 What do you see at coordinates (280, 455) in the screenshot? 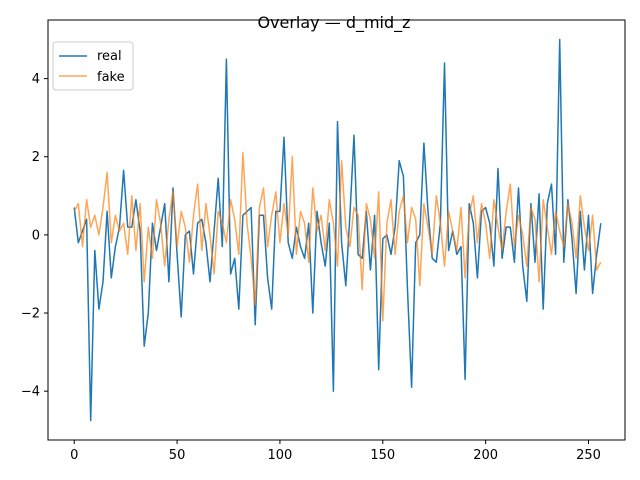
I see `x-tick-label: 100` at bounding box center [280, 455].